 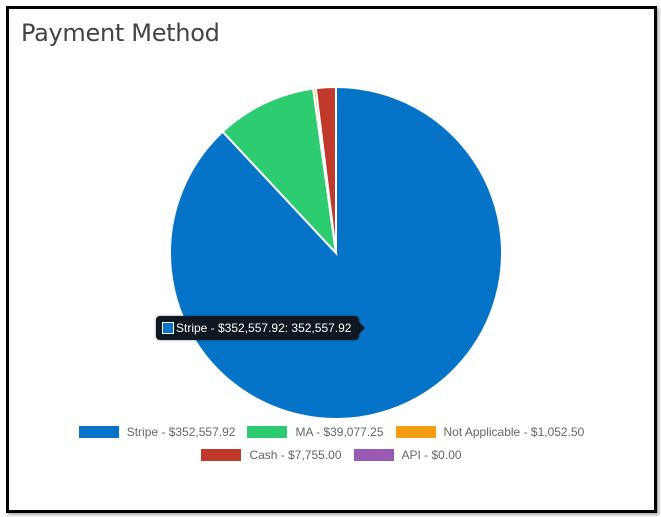 What do you see at coordinates (120, 33) in the screenshot?
I see `chart-title: Payment Method` at bounding box center [120, 33].